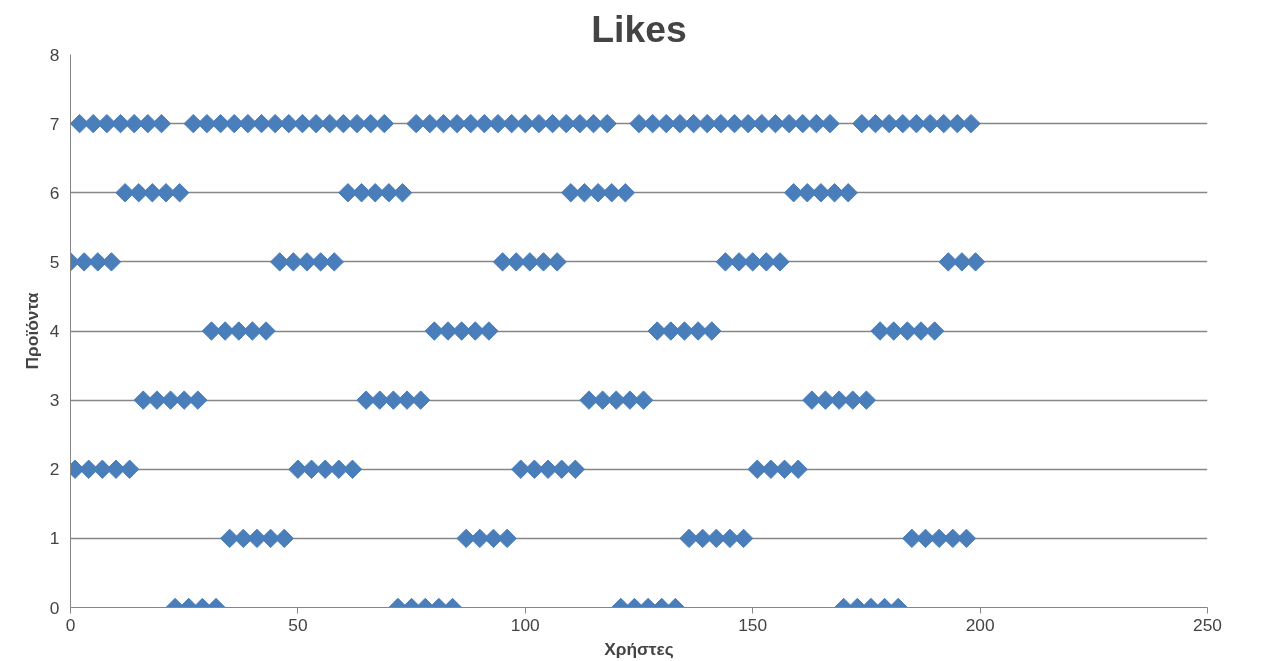 This screenshot has height=661, width=1262. What do you see at coordinates (54, 261) in the screenshot?
I see `y-tick-label: 5` at bounding box center [54, 261].